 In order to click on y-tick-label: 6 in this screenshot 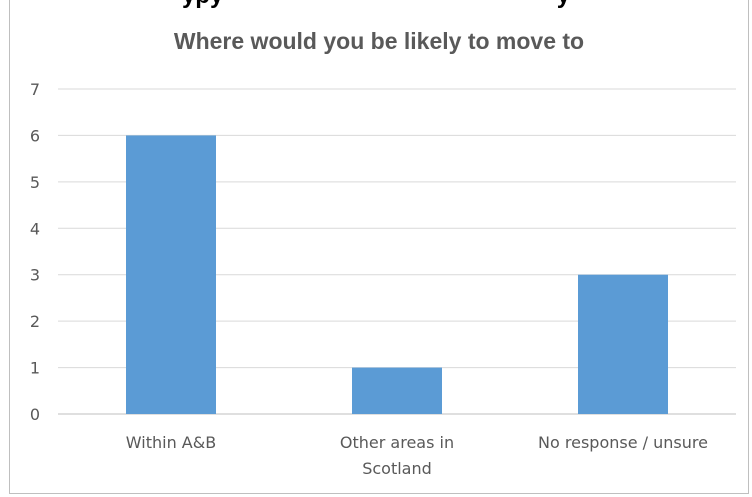, I will do `click(35, 135)`.